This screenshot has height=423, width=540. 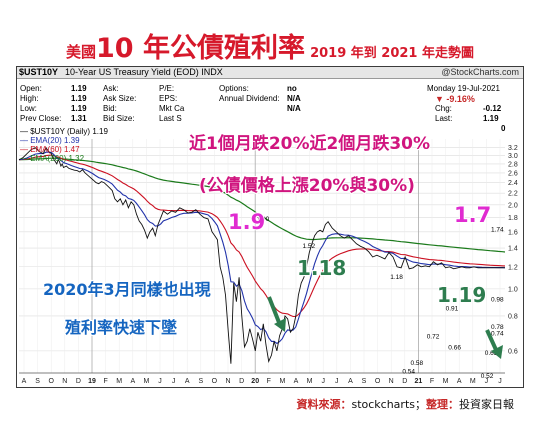 What do you see at coordinates (39, 72) in the screenshot?
I see `symbol: $UST10Y` at bounding box center [39, 72].